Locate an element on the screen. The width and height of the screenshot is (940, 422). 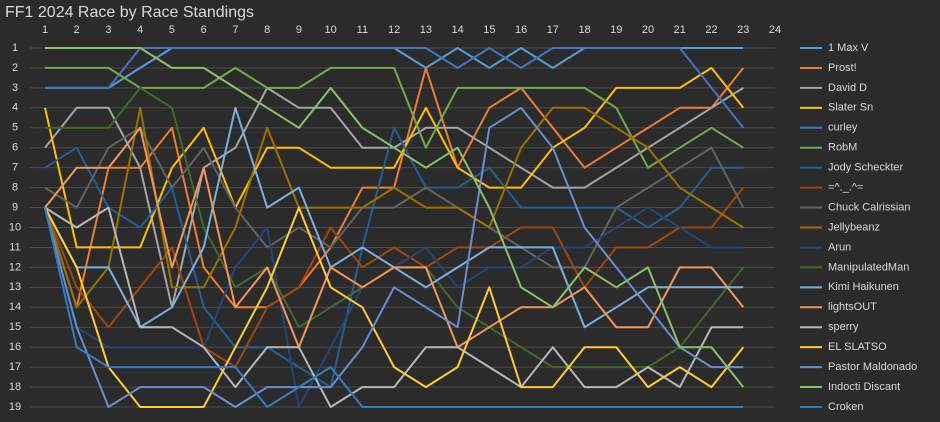
x-tick-label: 24 is located at coordinates (775, 30).